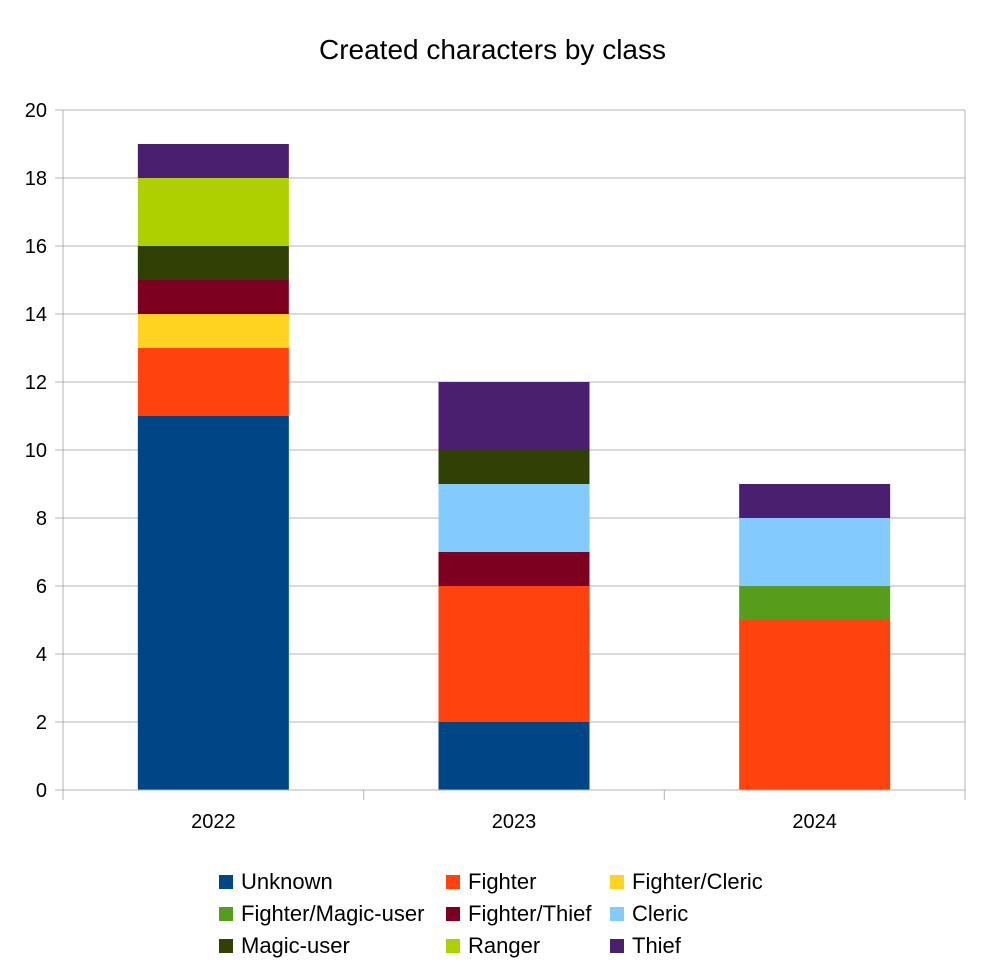 This screenshot has height=966, width=985. Describe the element at coordinates (36, 383) in the screenshot. I see `y-tick-label: 12` at that location.